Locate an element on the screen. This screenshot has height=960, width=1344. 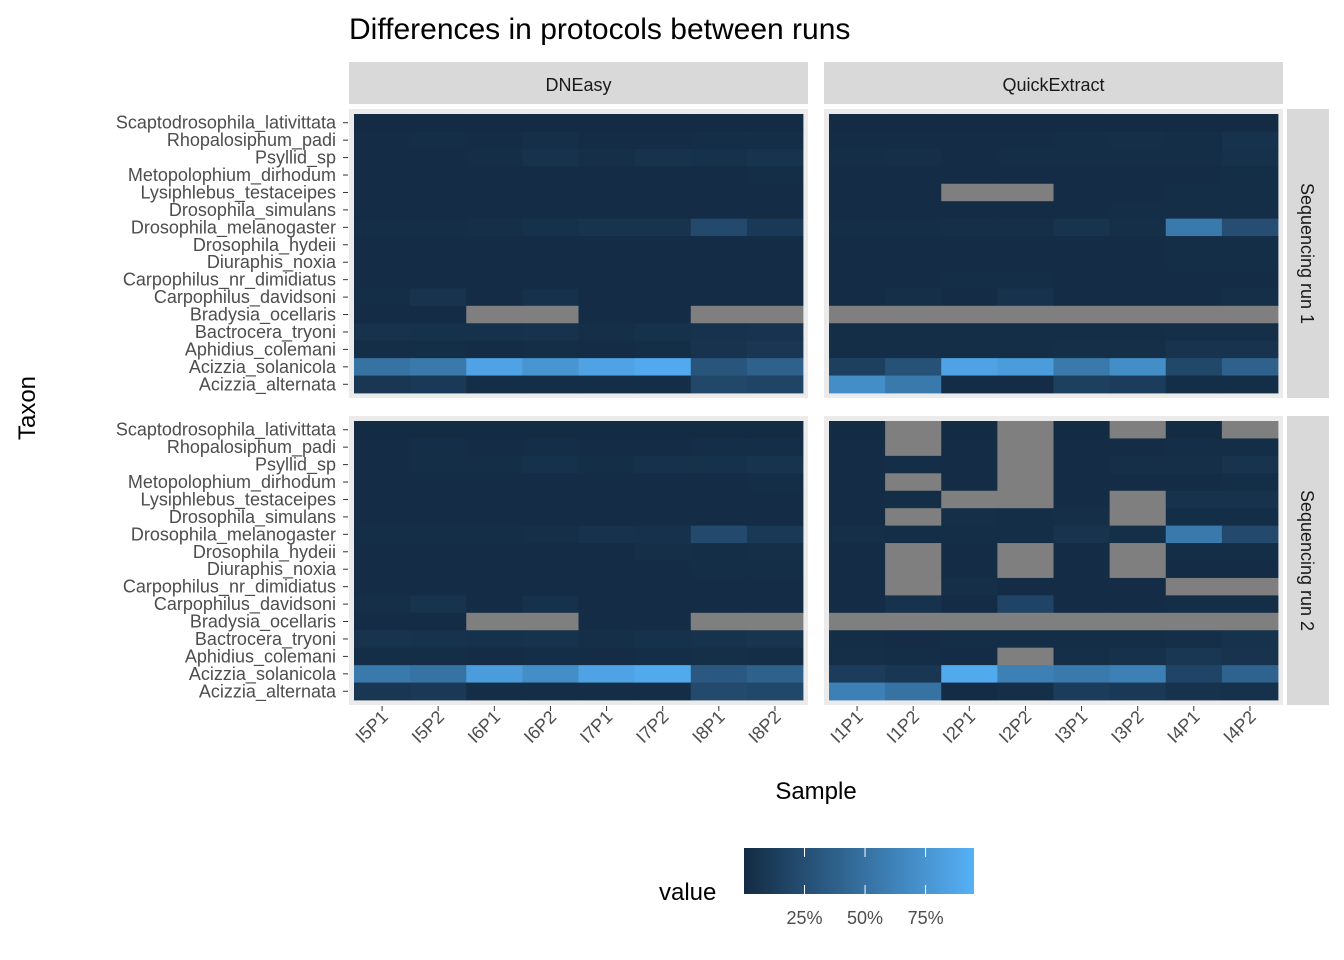
y-tick-label: Drosophila_melanogaster is located at coordinates (233, 534).